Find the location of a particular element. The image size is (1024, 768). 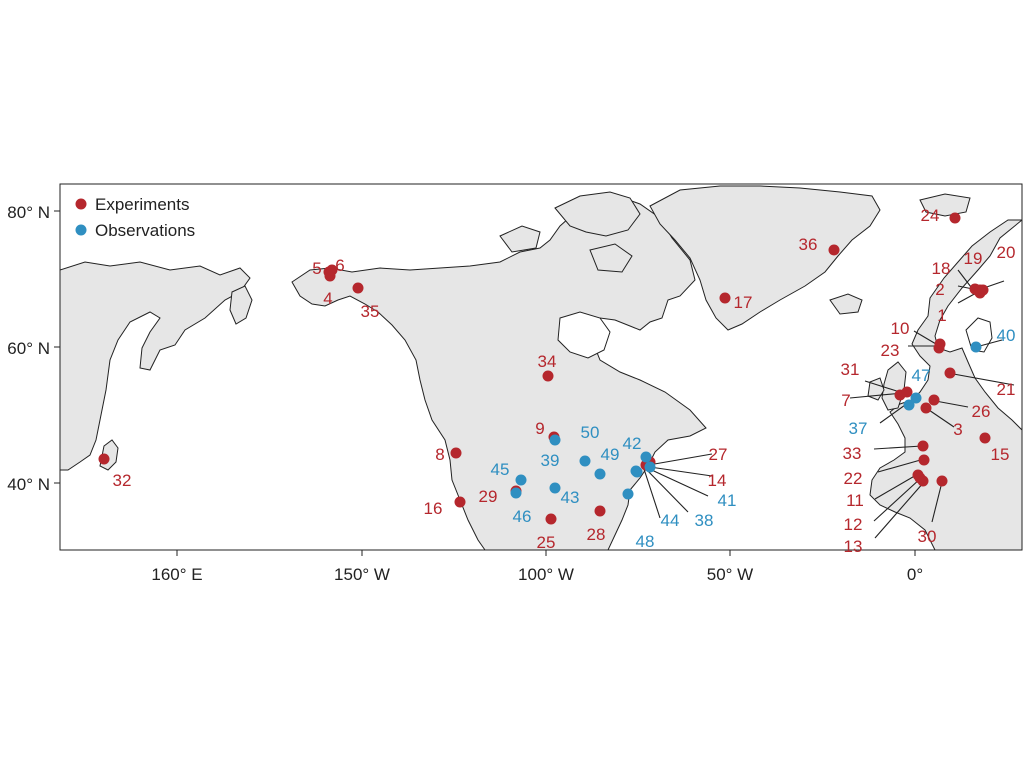

site-label-19: 19 is located at coordinates (973, 258).